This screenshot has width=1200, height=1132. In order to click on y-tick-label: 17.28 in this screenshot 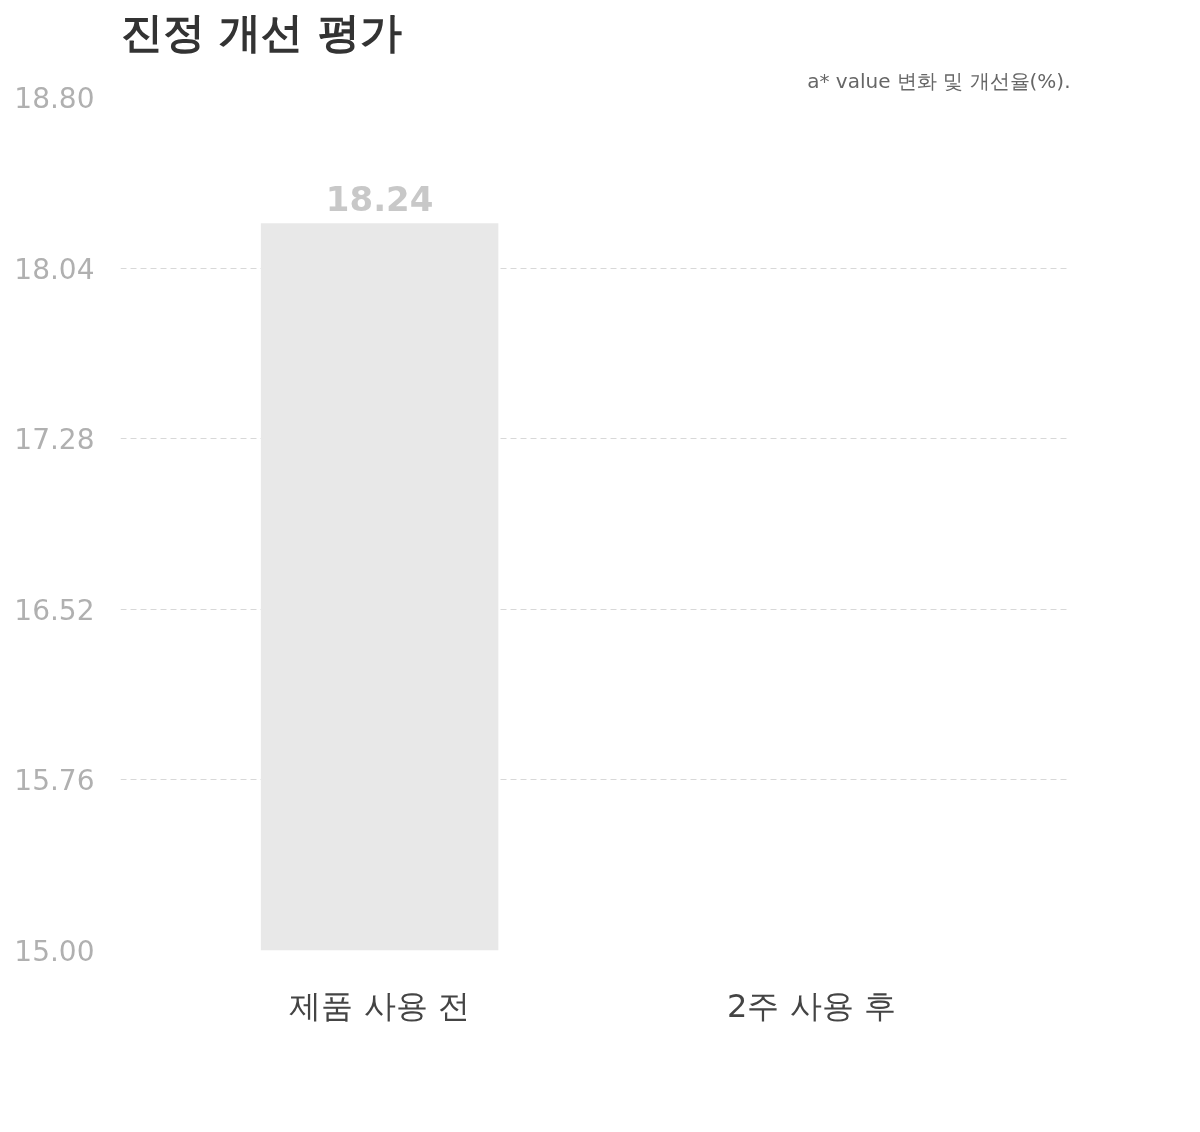, I will do `click(54, 440)`.